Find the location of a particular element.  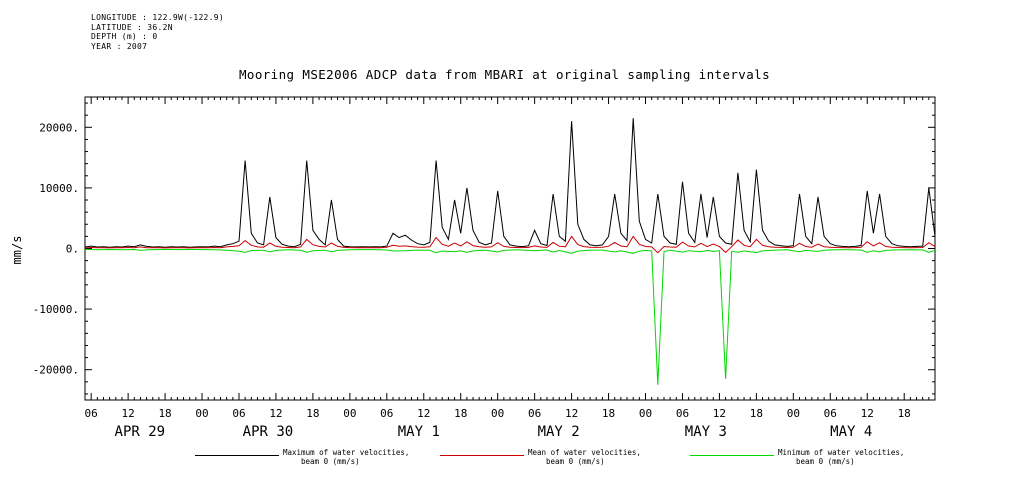

meta-latitude: LATITUDE : 36.2N is located at coordinates (132, 27).